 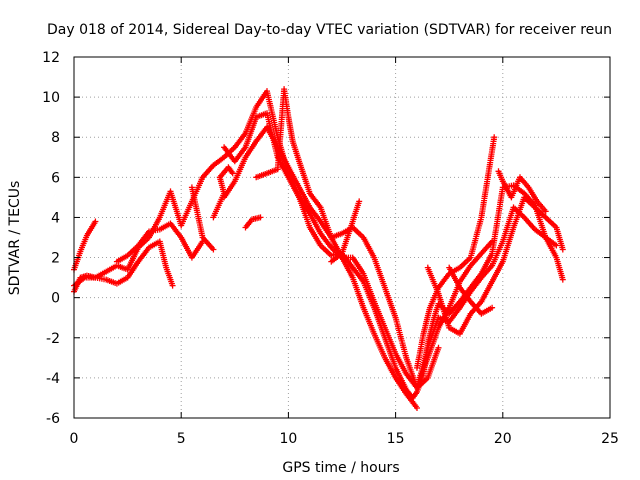 I want to click on x-tick-label: 25, so click(x=610, y=439).